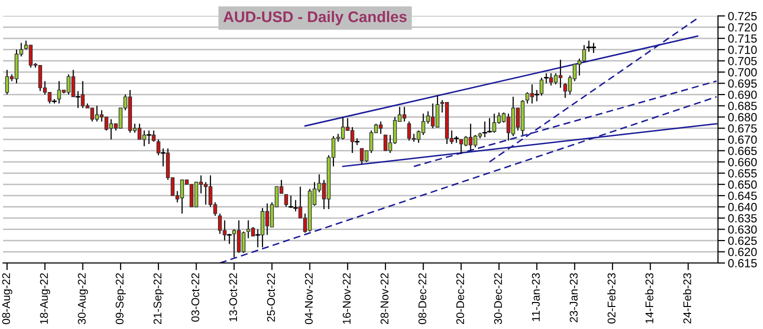 The width and height of the screenshot is (763, 329). What do you see at coordinates (742, 38) in the screenshot?
I see `y-tick-label: 0.715` at bounding box center [742, 38].